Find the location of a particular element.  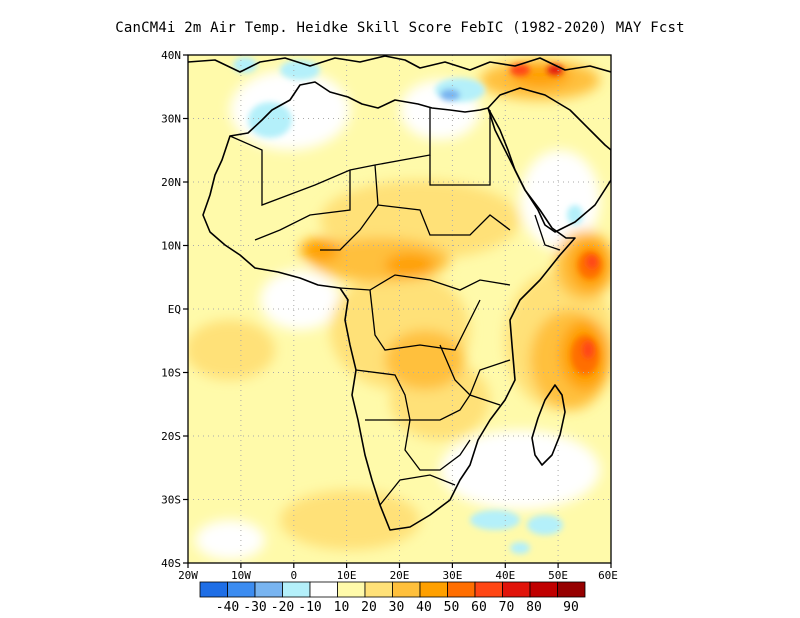

lon-label: 10W is located at coordinates (241, 575).